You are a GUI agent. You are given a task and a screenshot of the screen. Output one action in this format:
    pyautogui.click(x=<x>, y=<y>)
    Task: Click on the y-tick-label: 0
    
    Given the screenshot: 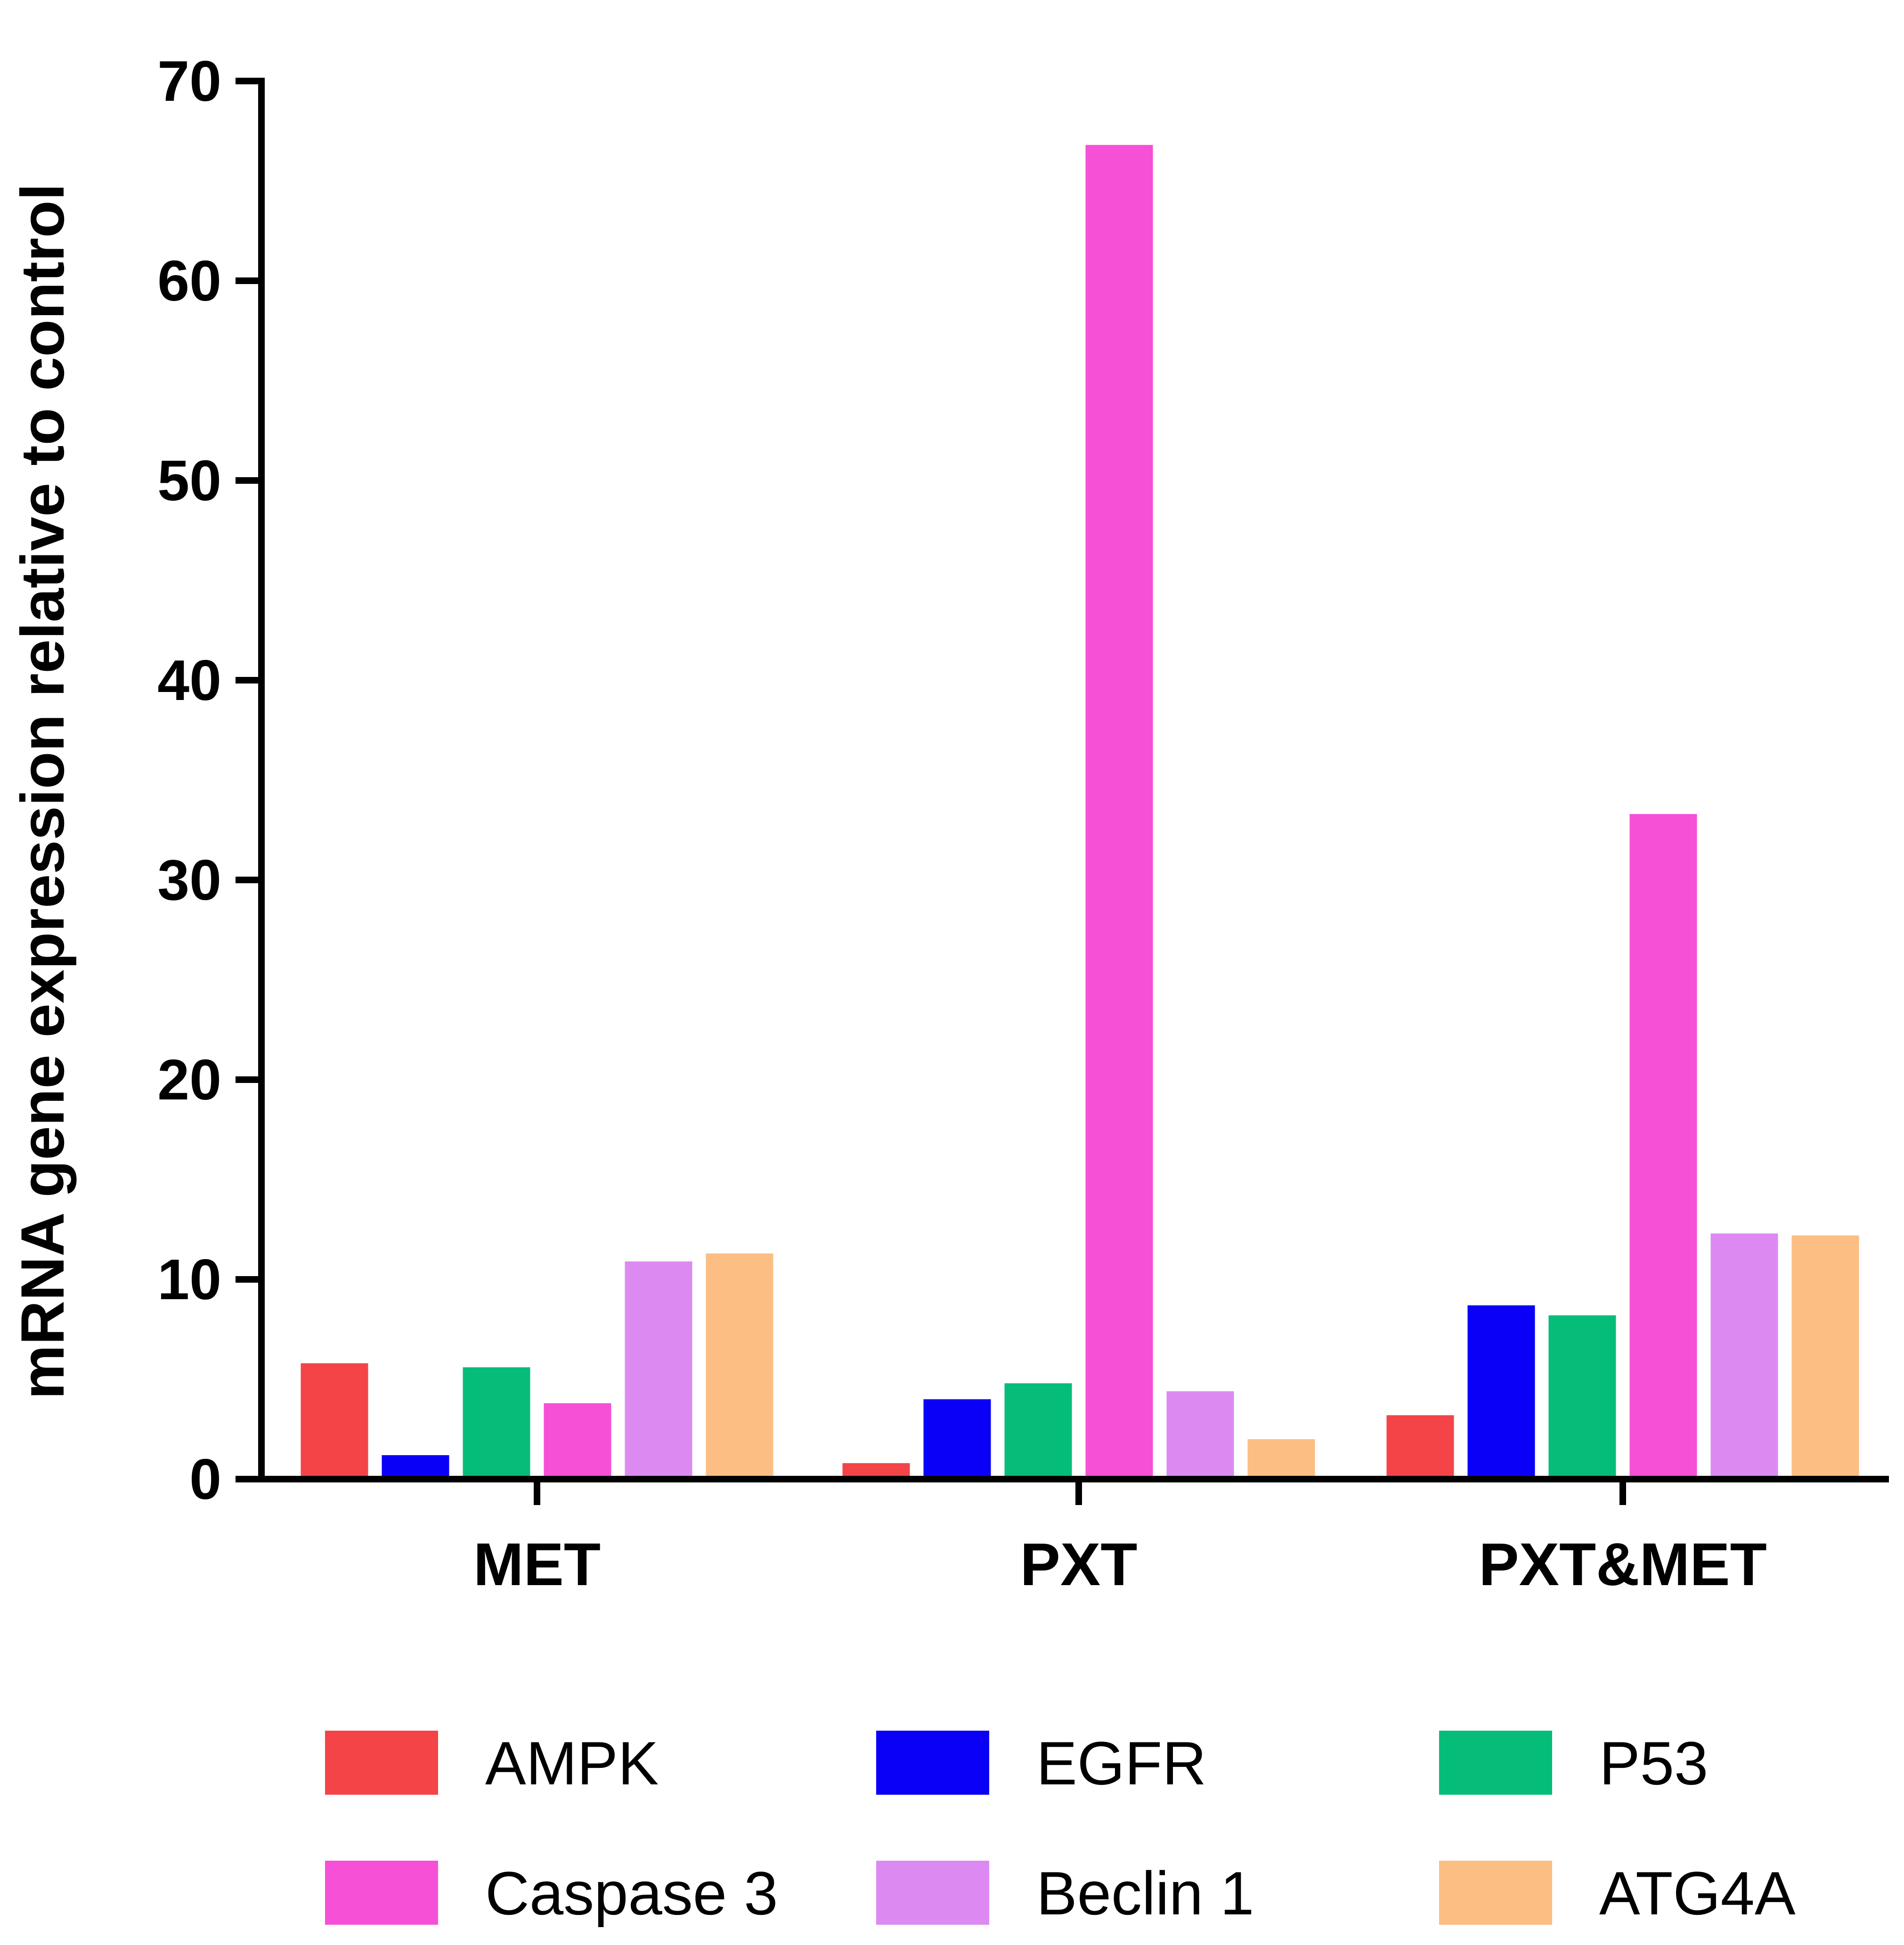 What is the action you would take?
    pyautogui.click(x=205, y=1479)
    